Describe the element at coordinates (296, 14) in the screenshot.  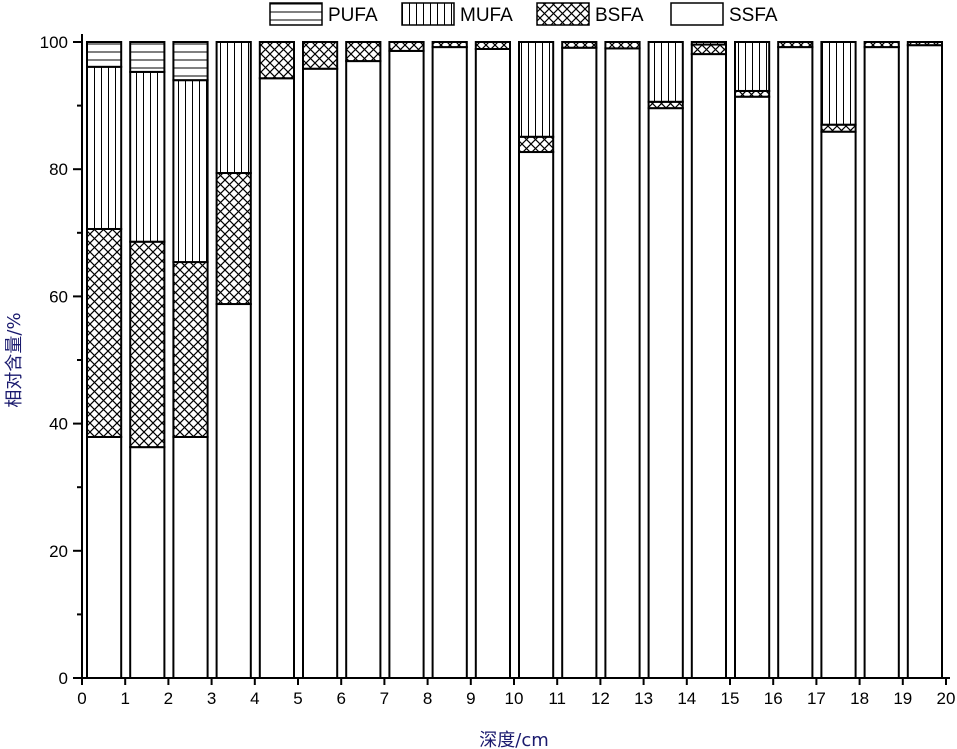
I see `legend-swatch-pufa` at that location.